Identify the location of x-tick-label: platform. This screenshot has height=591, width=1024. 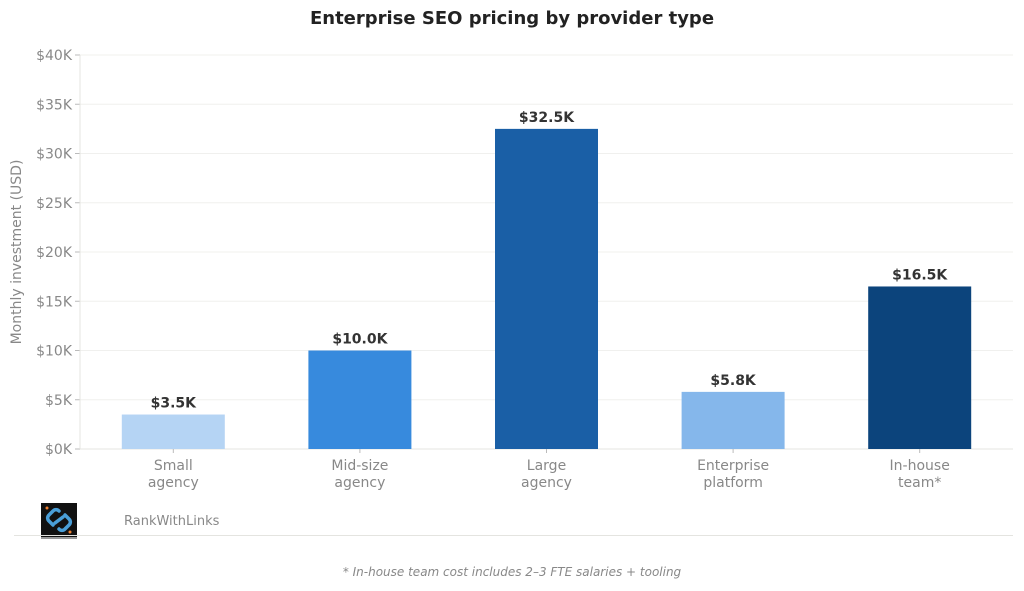
(733, 483).